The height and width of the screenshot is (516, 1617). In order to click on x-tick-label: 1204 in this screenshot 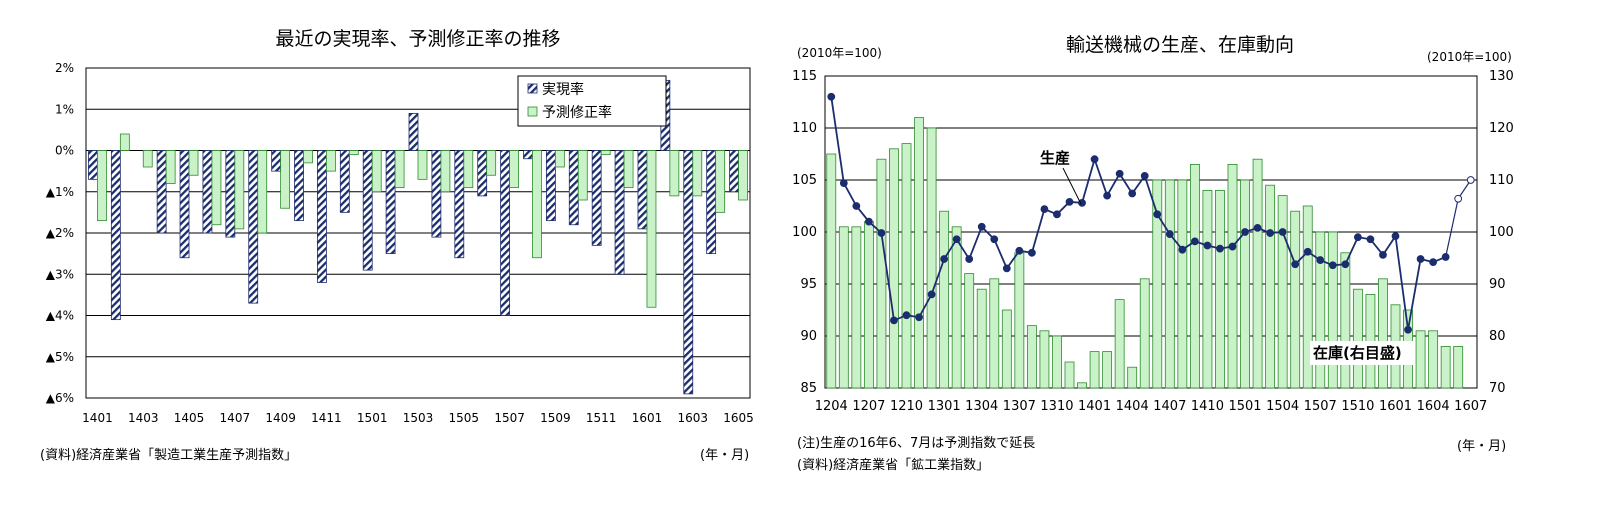, I will do `click(831, 406)`.